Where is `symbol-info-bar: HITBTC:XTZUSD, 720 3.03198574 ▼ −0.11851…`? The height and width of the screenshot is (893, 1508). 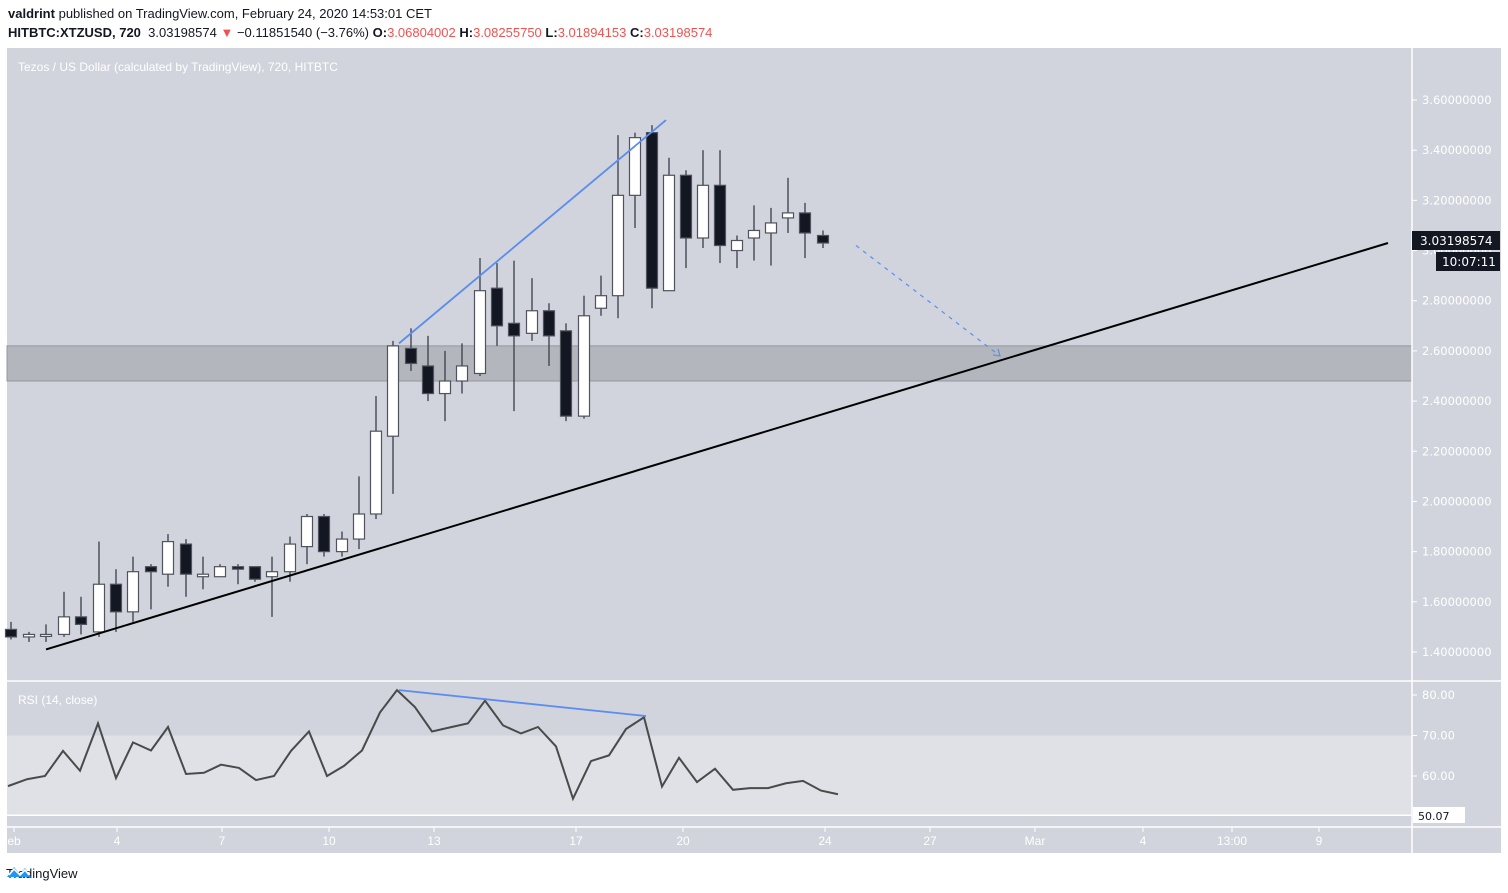
symbol-info-bar: HITBTC:XTZUSD, 720 3.03198574 ▼ −0.11851… is located at coordinates (360, 32).